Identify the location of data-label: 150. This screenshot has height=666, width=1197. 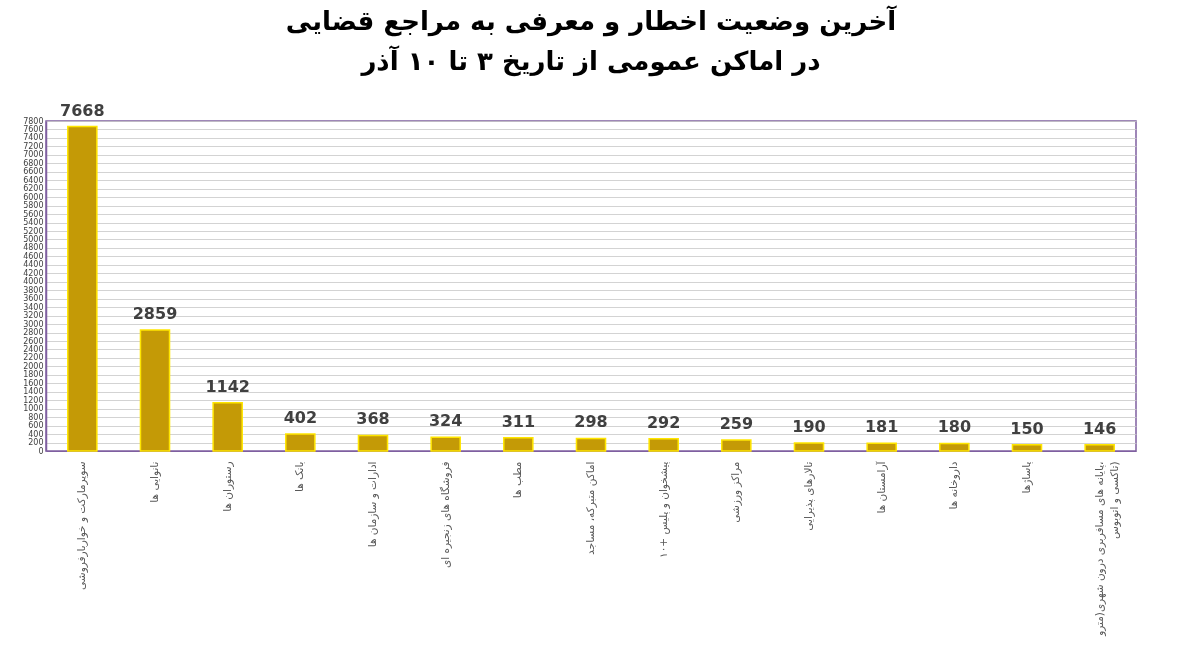
(1027, 428).